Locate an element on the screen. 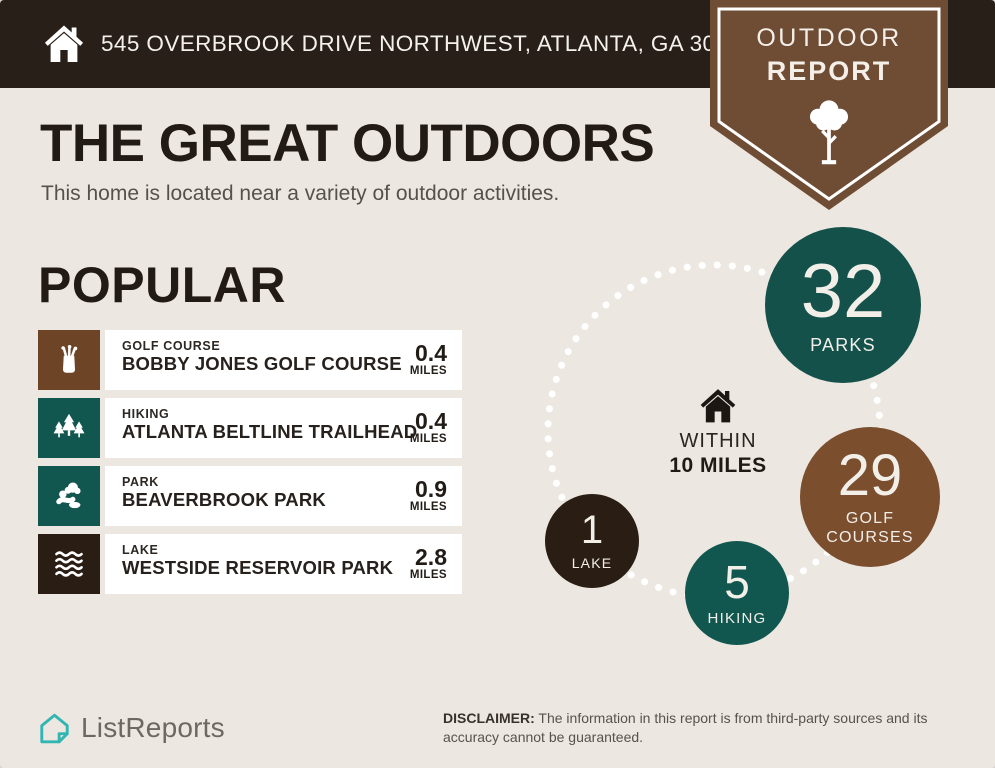 The width and height of the screenshot is (995, 768). popular-item-row: PARK BEAVERBROOK PARK 0.9 MILES is located at coordinates (250, 496).